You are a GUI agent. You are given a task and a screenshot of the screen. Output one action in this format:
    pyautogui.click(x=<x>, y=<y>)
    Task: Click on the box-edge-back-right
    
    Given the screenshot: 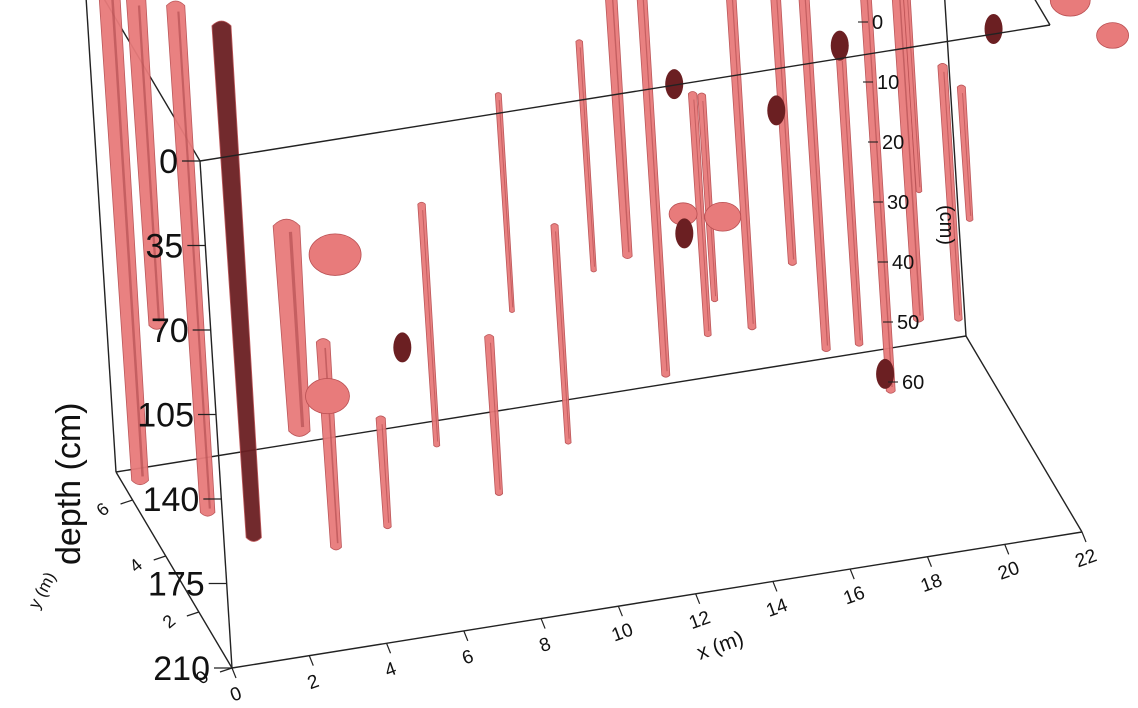 What is the action you would take?
    pyautogui.click(x=955, y=168)
    